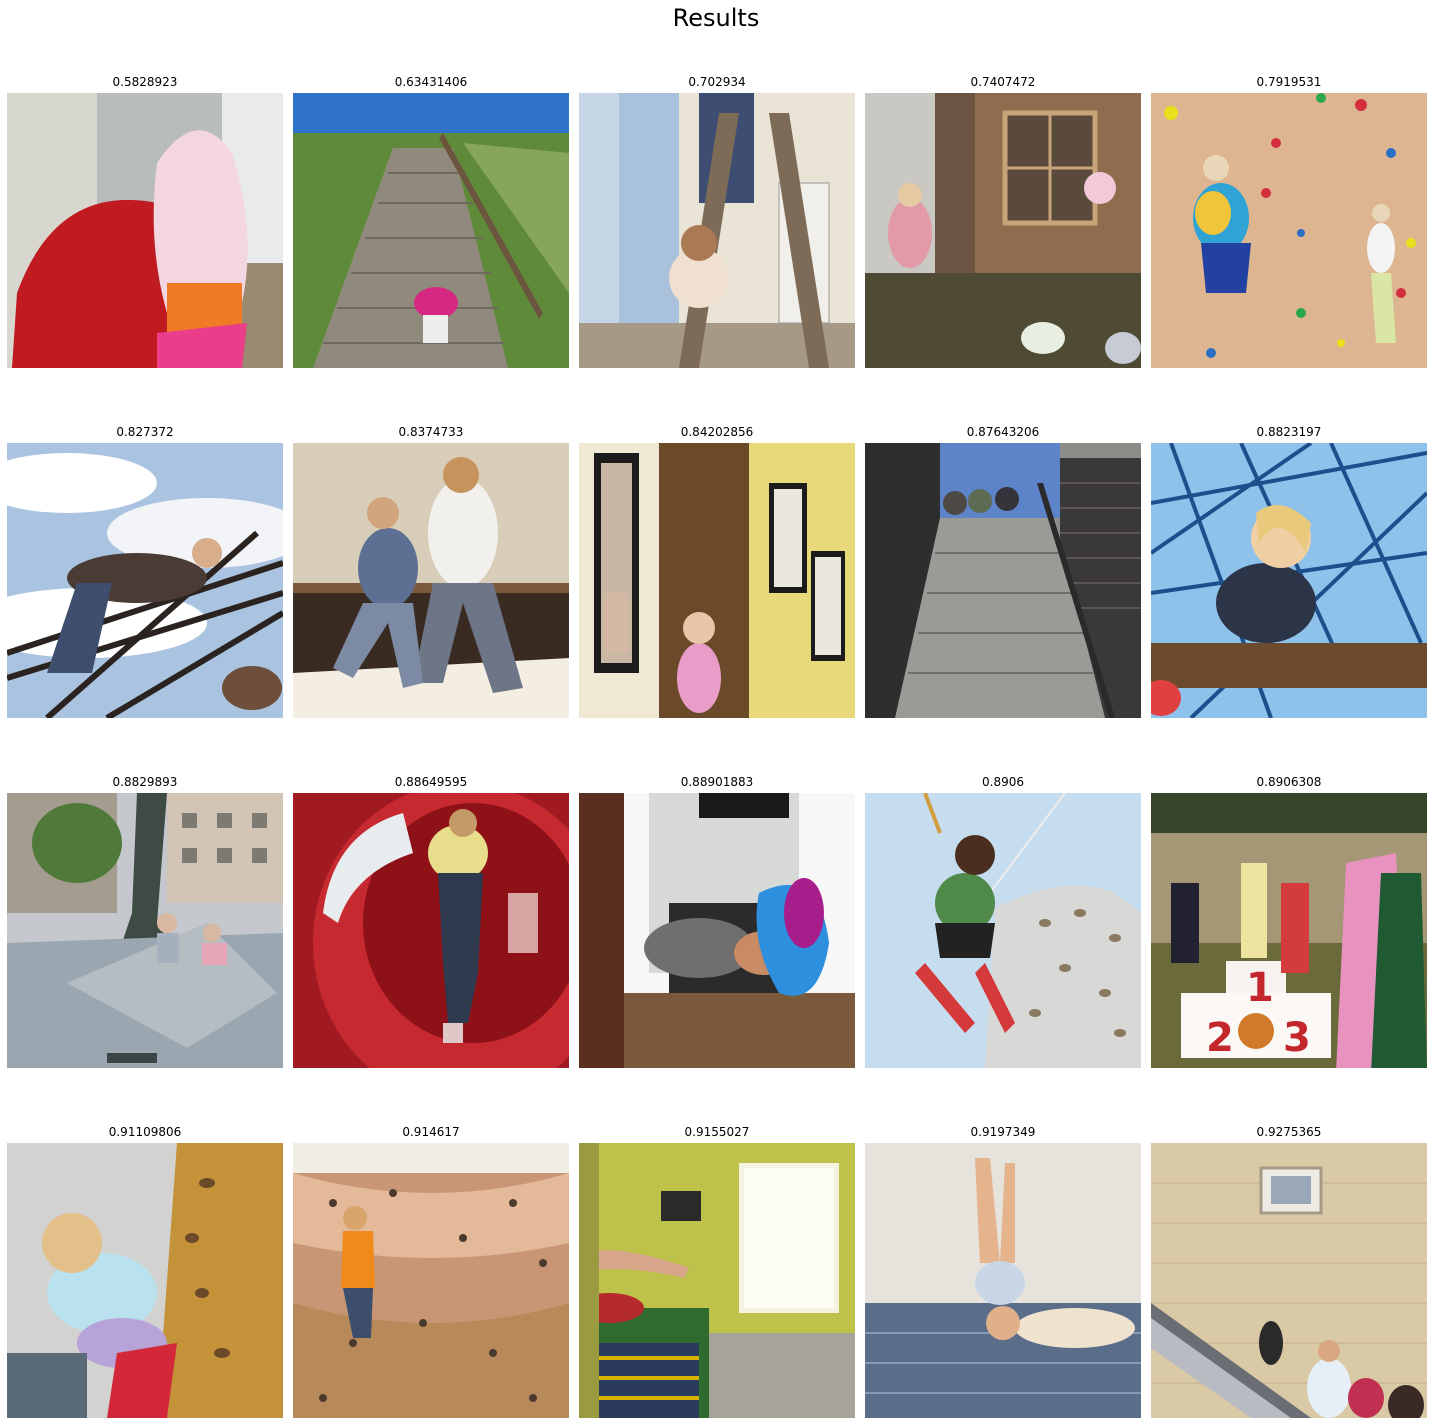  I want to click on similarity-score: 0.5828923, so click(145, 82).